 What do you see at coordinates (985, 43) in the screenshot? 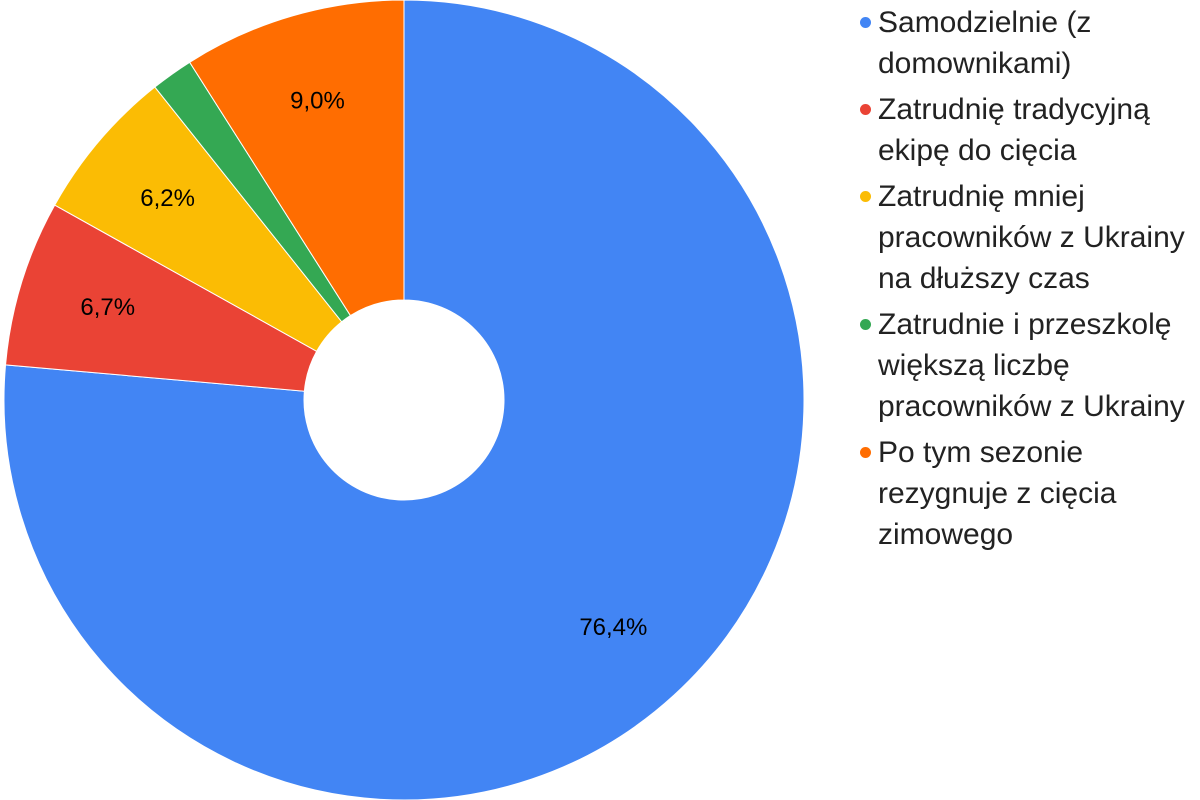
I see `legend-label: Samodzielnie (z domownikami)` at bounding box center [985, 43].